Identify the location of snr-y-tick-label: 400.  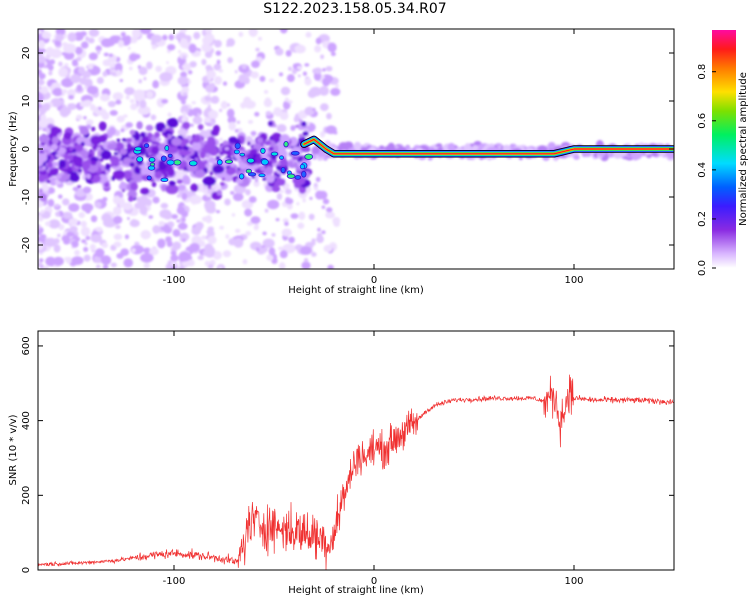
(26, 420).